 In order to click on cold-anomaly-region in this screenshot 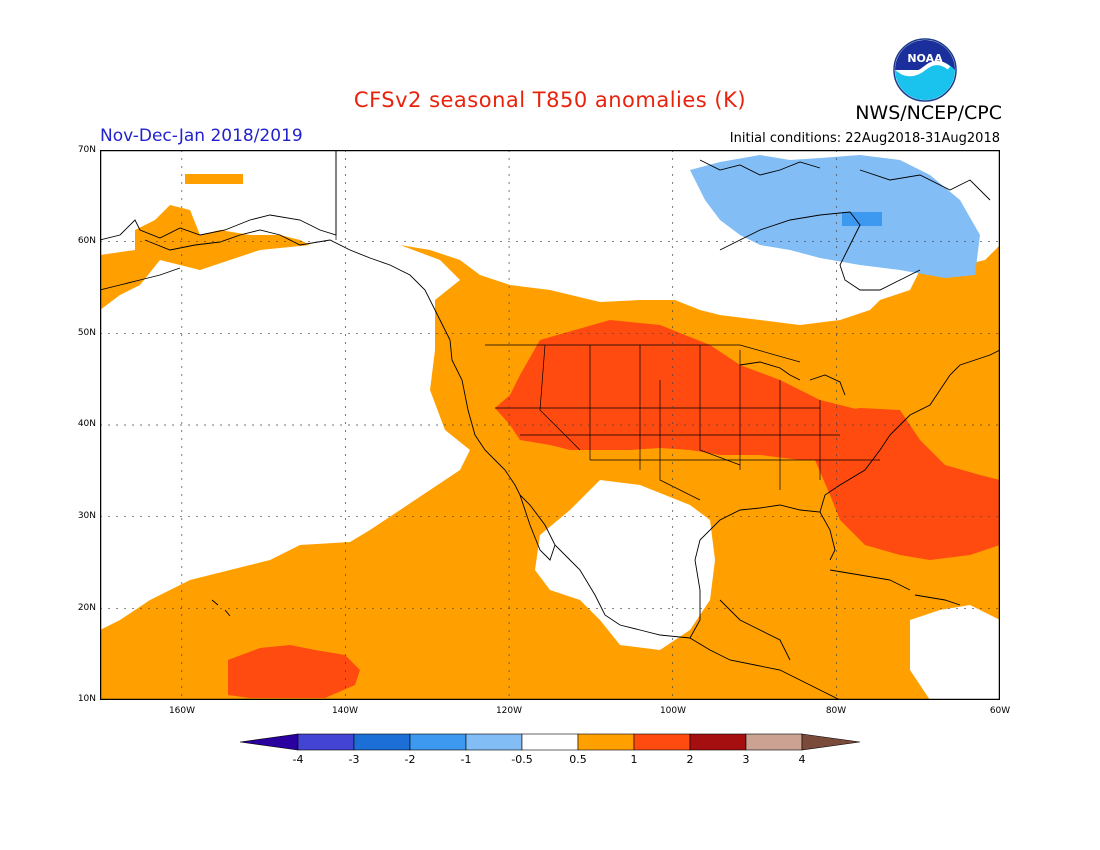, I will do `click(835, 216)`.